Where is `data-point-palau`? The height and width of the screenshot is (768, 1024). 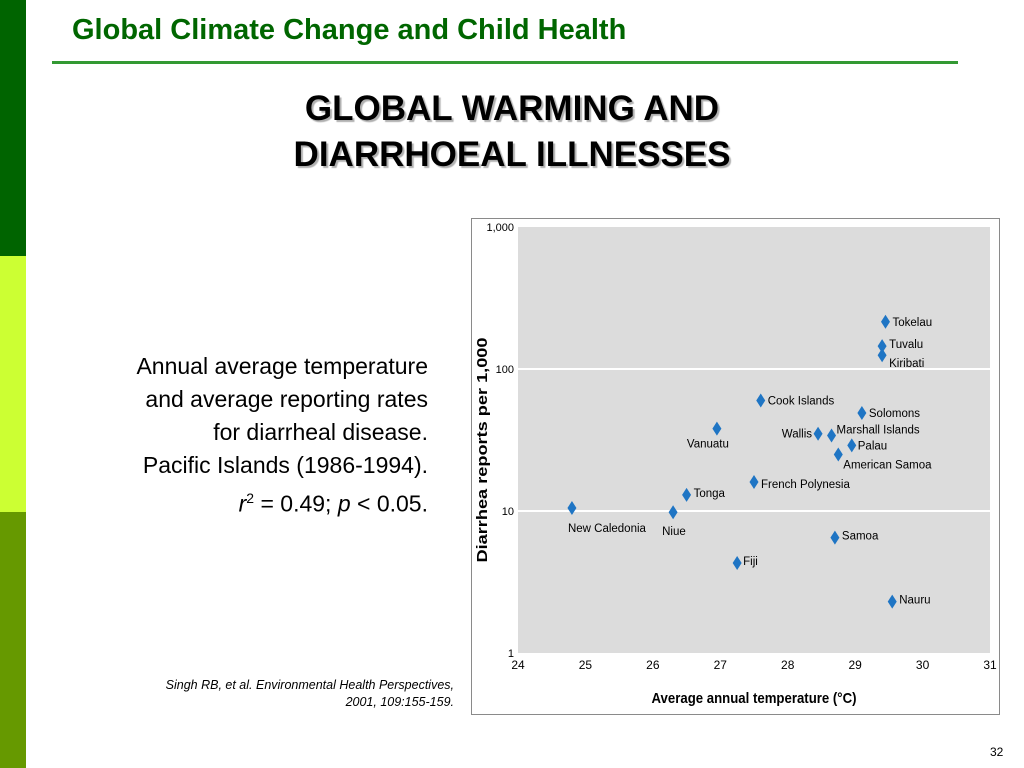 data-point-palau is located at coordinates (852, 445).